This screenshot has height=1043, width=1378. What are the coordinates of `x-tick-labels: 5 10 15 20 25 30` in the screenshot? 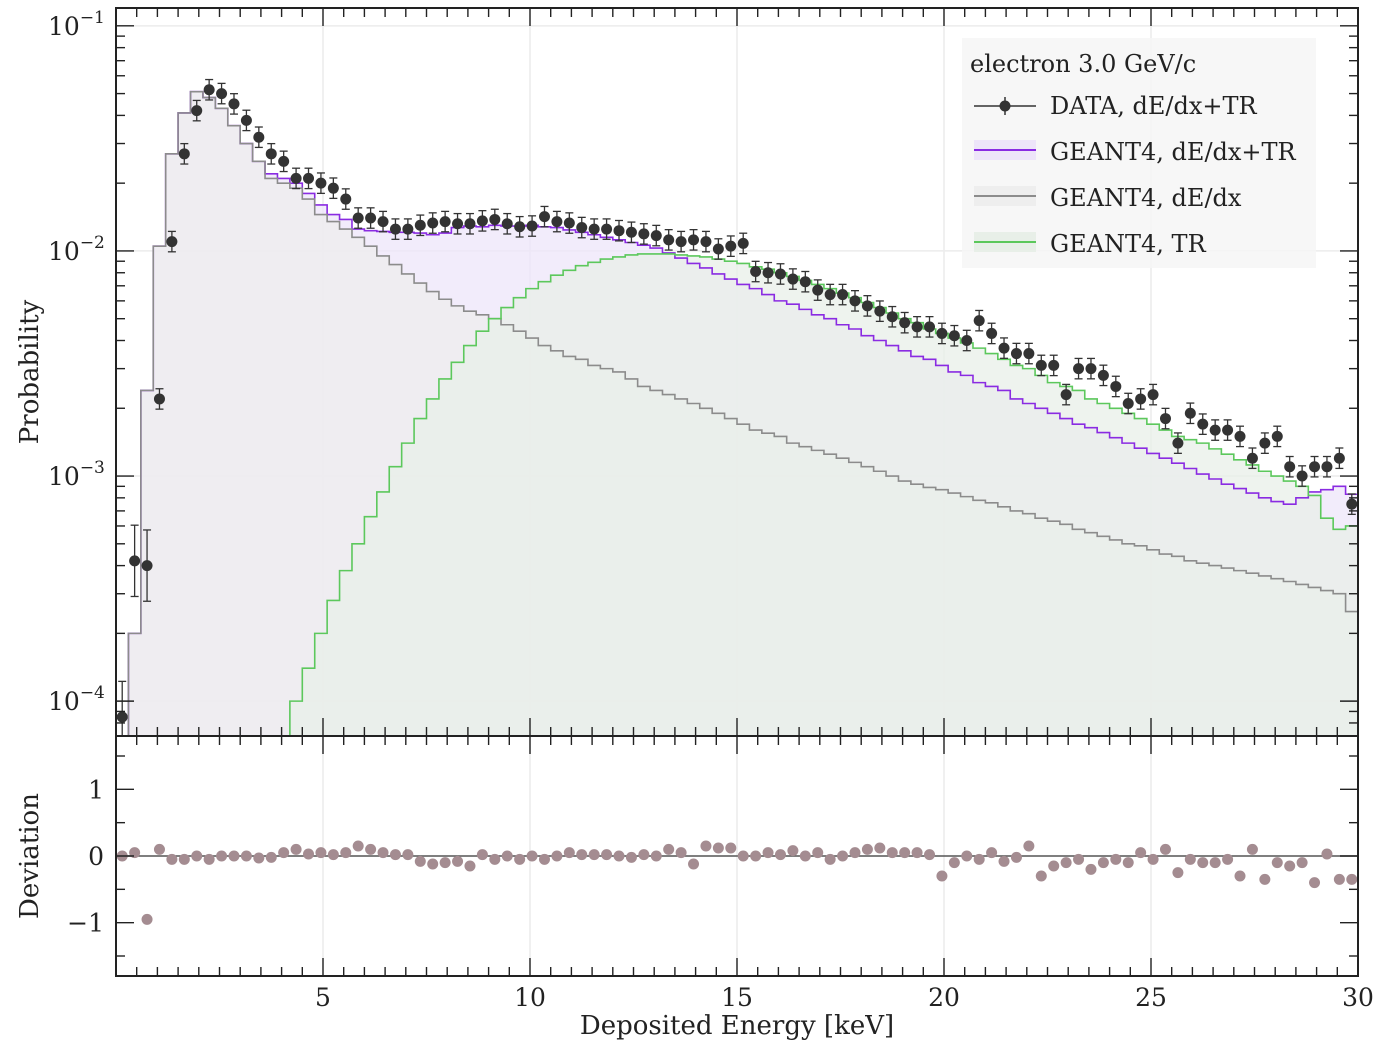 It's located at (844, 997).